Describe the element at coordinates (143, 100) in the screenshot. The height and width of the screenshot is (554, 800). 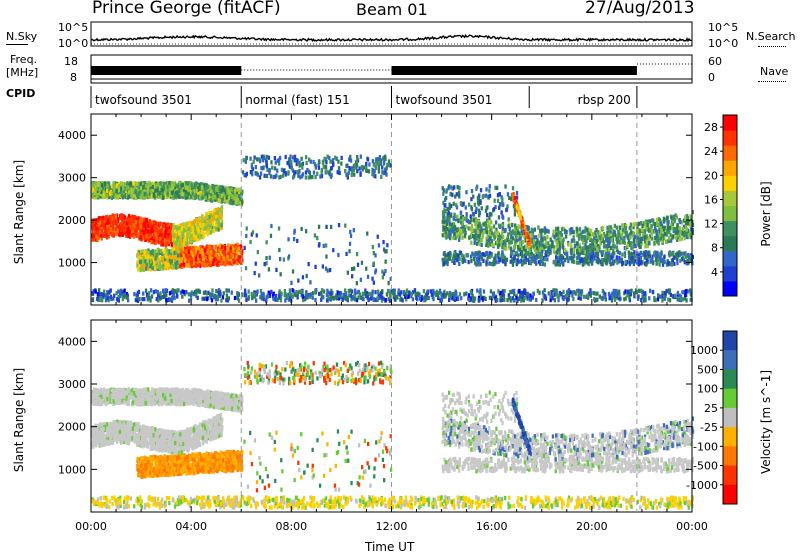
I see `cpid-segment-label-0: twofsound 3501` at that location.